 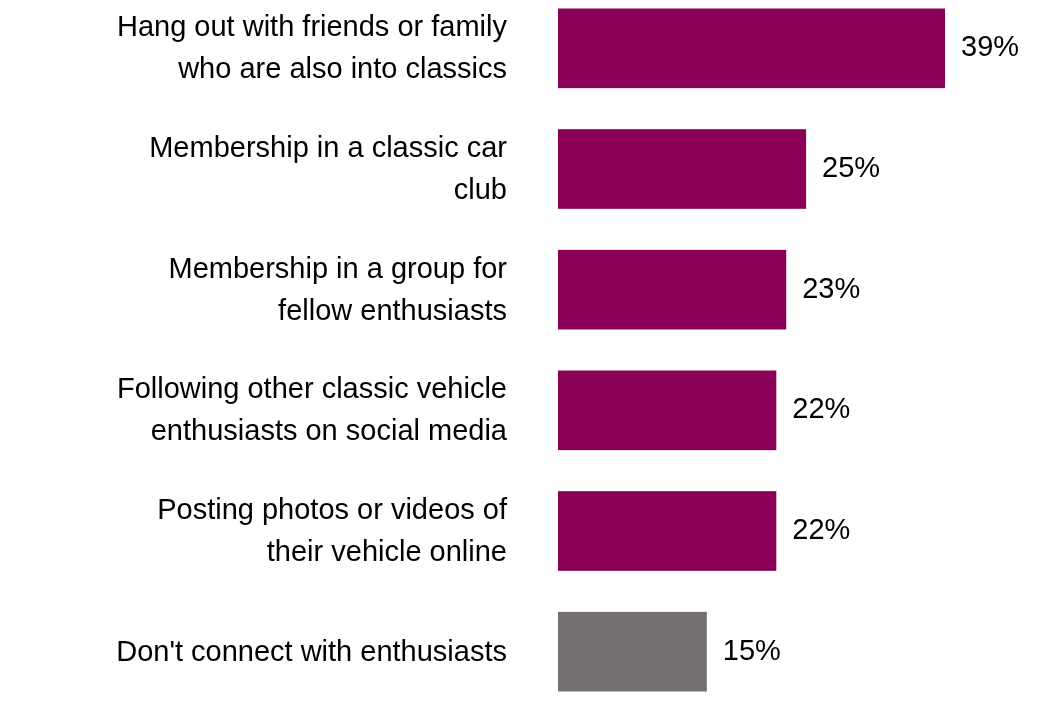 What do you see at coordinates (311, 650) in the screenshot?
I see `y-tick-label: Don't connect with enthusiasts` at bounding box center [311, 650].